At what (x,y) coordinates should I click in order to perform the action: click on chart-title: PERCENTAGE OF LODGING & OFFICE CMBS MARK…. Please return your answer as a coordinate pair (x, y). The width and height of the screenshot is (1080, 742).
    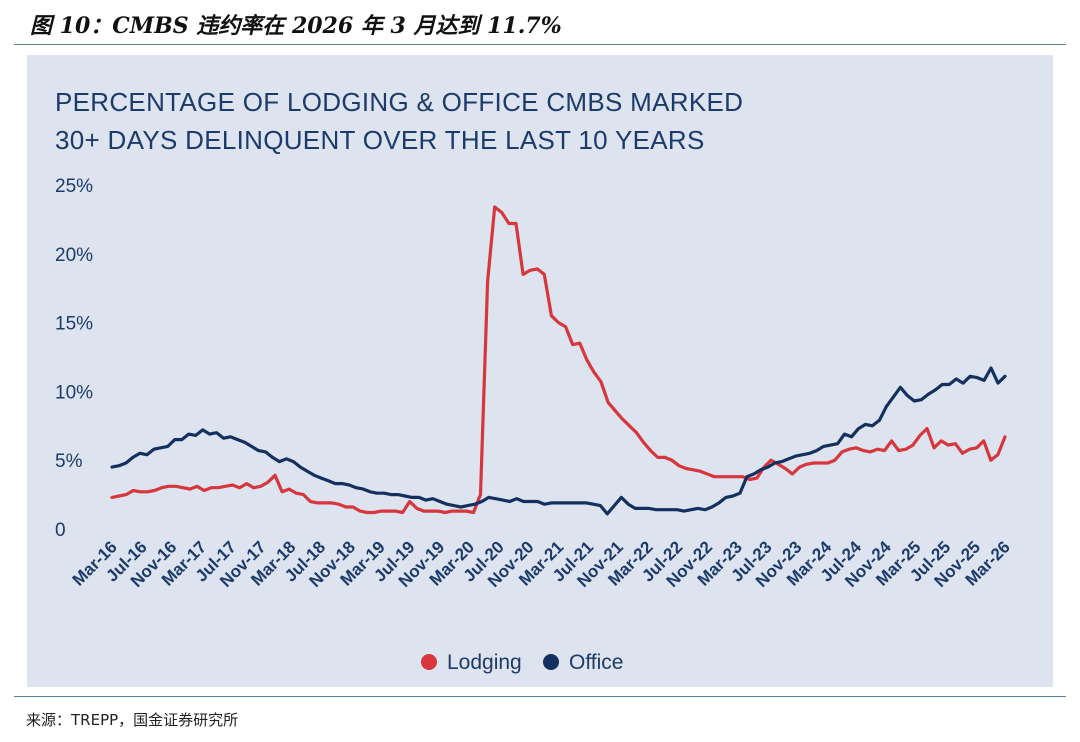
    Looking at the image, I should click on (399, 121).